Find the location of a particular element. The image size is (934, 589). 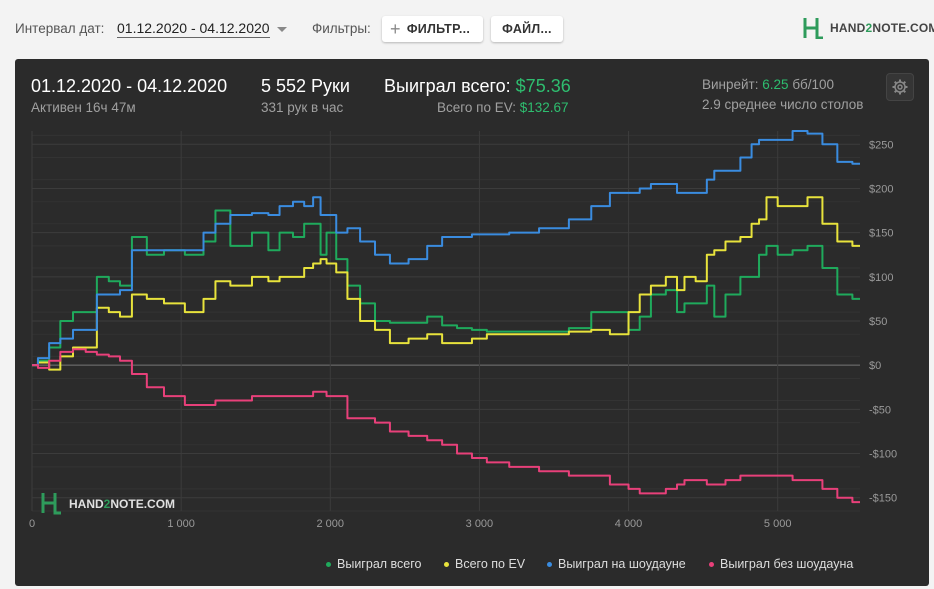

y-tick-label: -$100 is located at coordinates (883, 455).